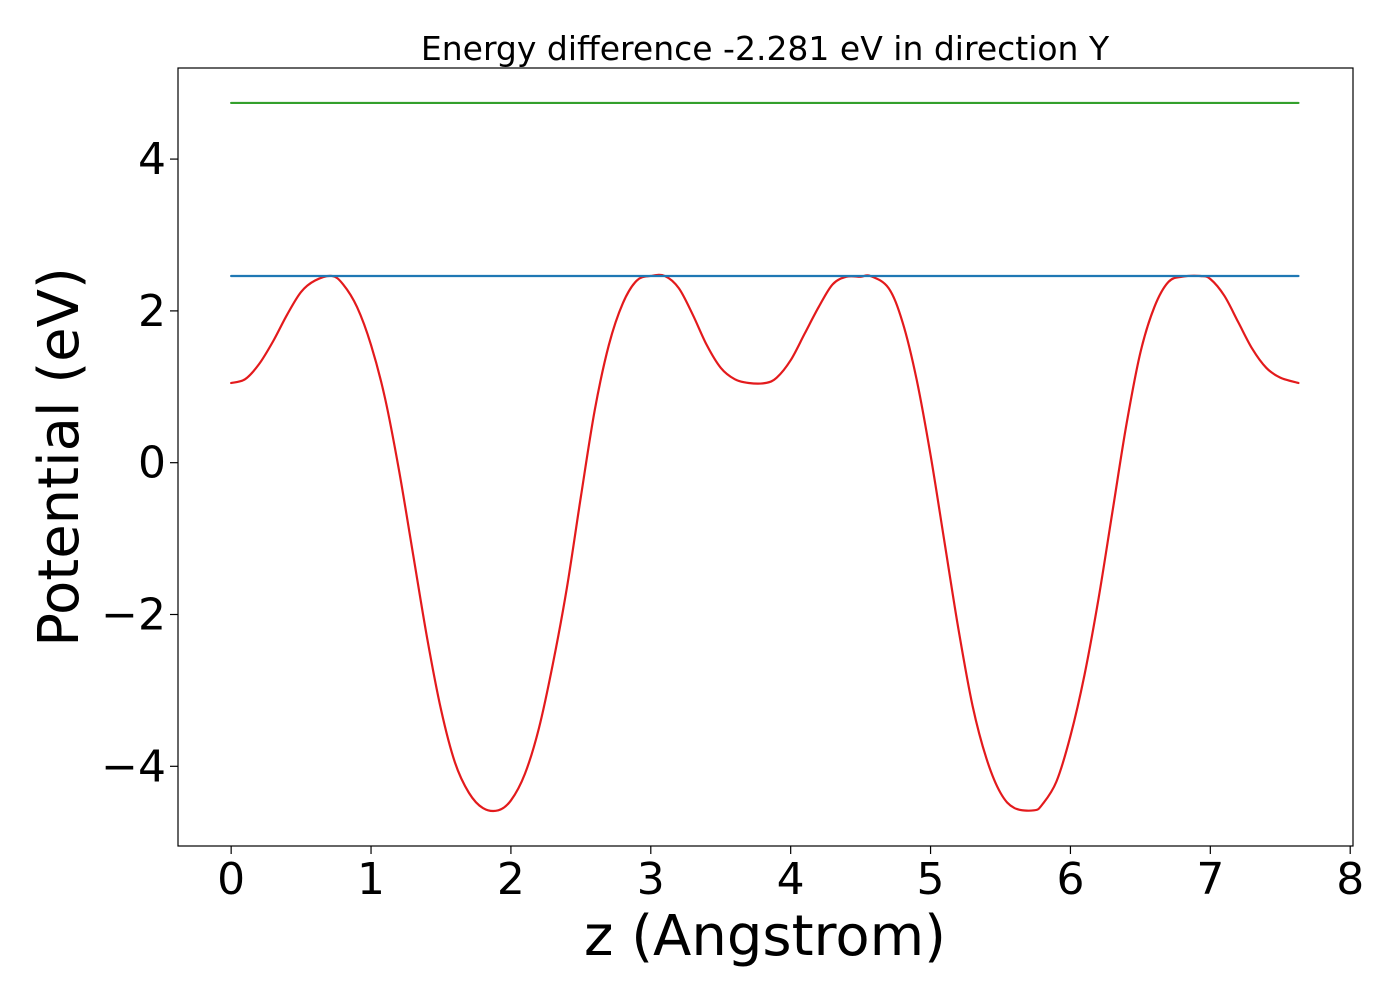 The image size is (1400, 1000). Describe the element at coordinates (133, 614) in the screenshot. I see `y-tick-label: −2` at that location.